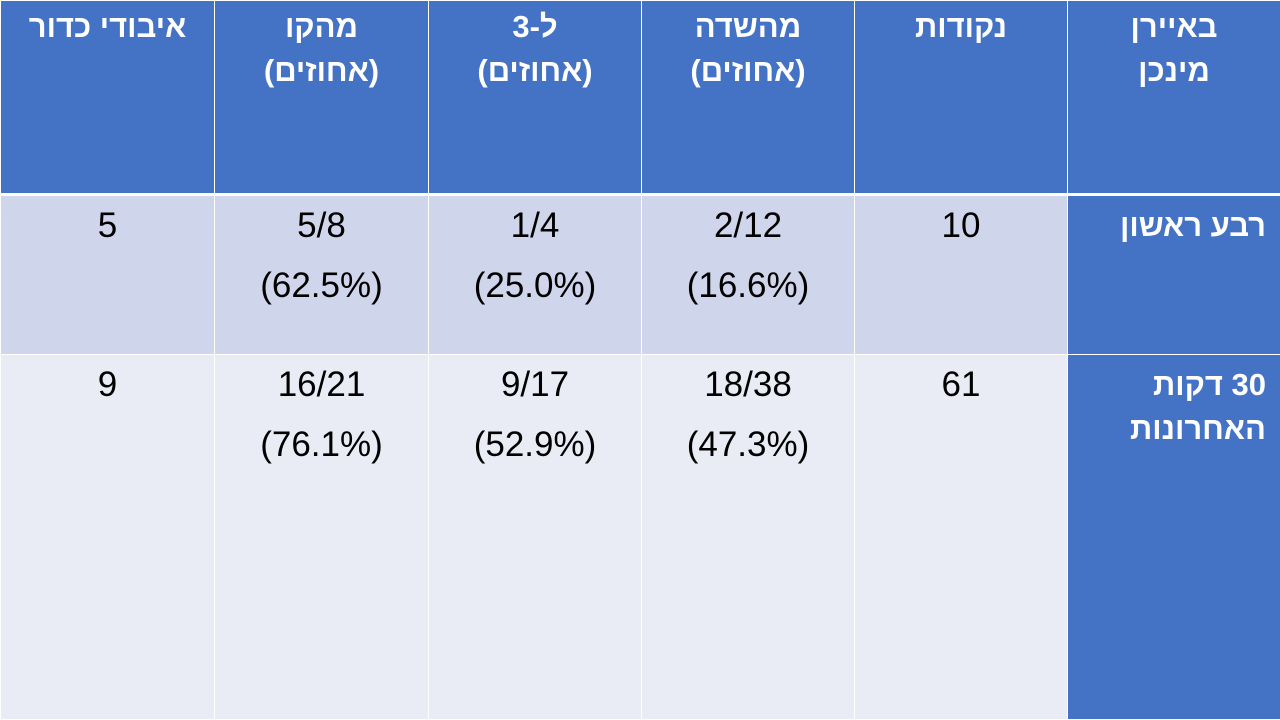 Image resolution: width=1280 pixels, height=720 pixels. Describe the element at coordinates (748, 274) in the screenshot. I see `cell-field-goals: 2/12 (16.6%)` at that location.